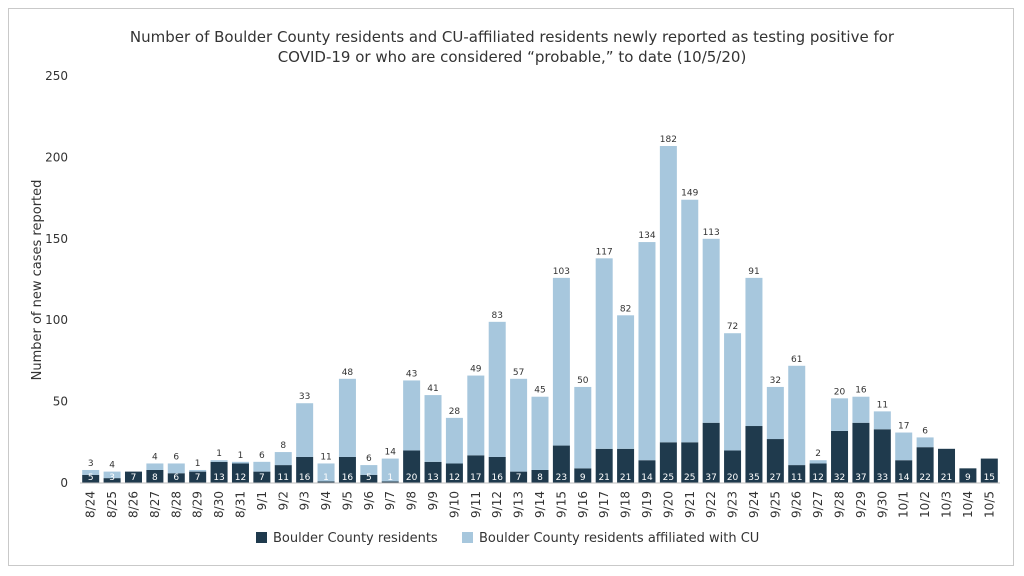 This screenshot has height=576, width=1024. What do you see at coordinates (155, 478) in the screenshot?
I see `data-label-boulder: 8` at bounding box center [155, 478].